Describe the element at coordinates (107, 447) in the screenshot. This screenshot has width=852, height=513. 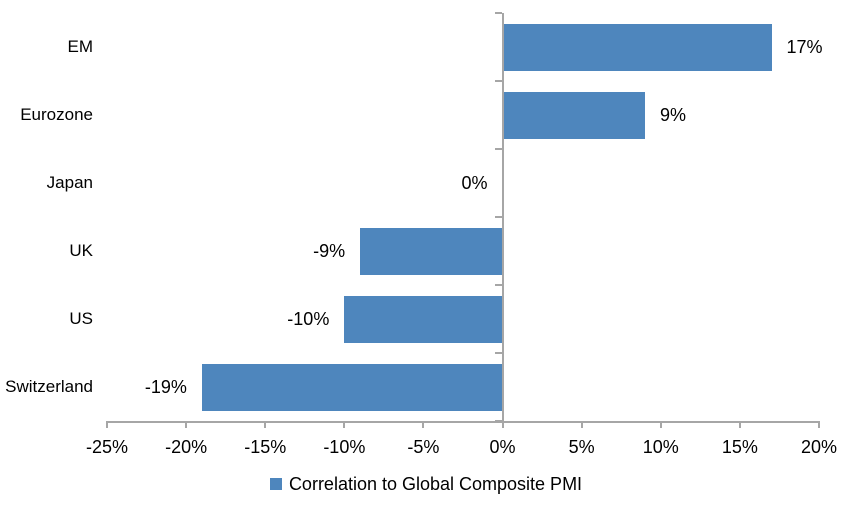
I see `x-tick-label: -25%` at that location.